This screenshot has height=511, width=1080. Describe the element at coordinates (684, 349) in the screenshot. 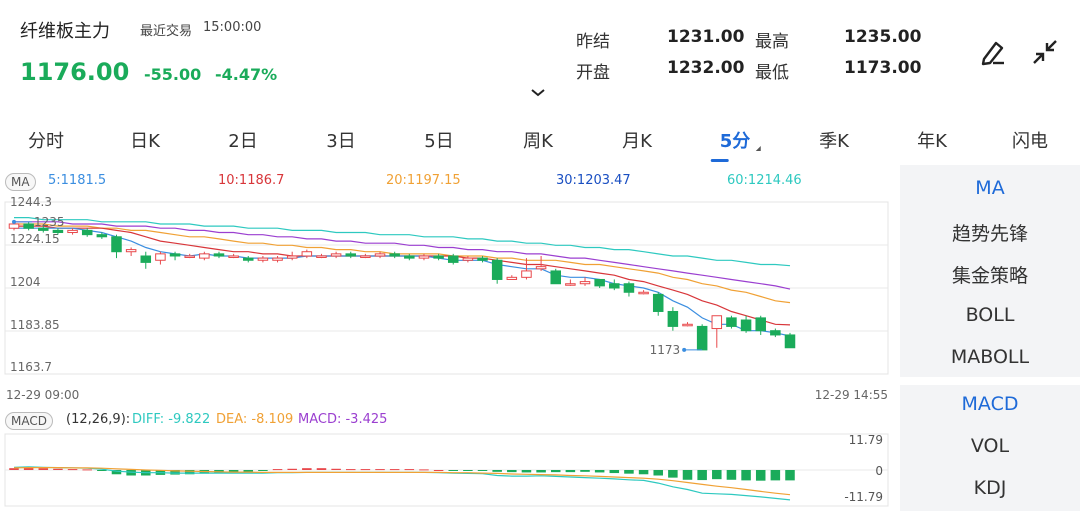

I see `low-marker-dot` at that location.